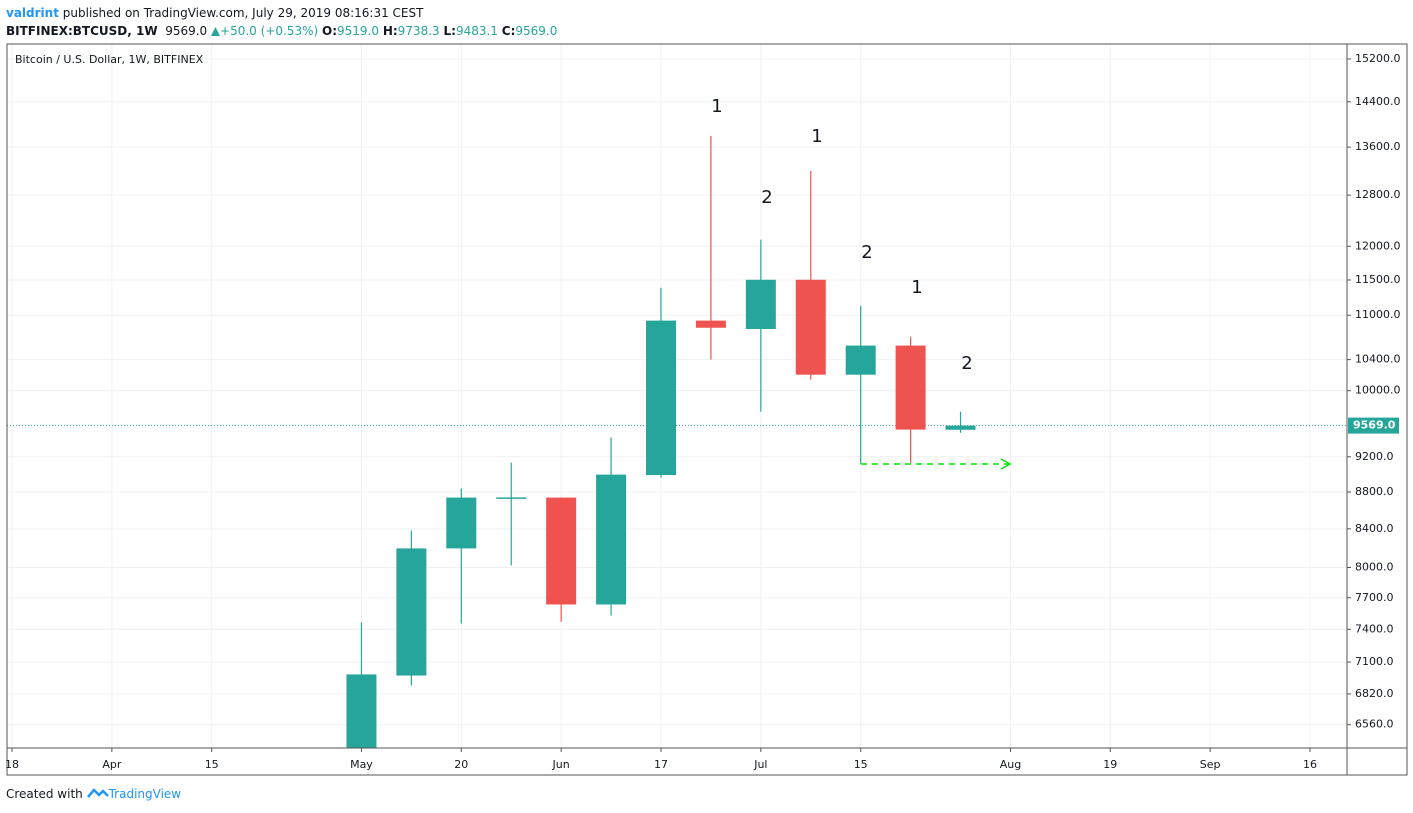  Describe the element at coordinates (1378, 101) in the screenshot. I see `y-tick-label: 14400.0` at that location.